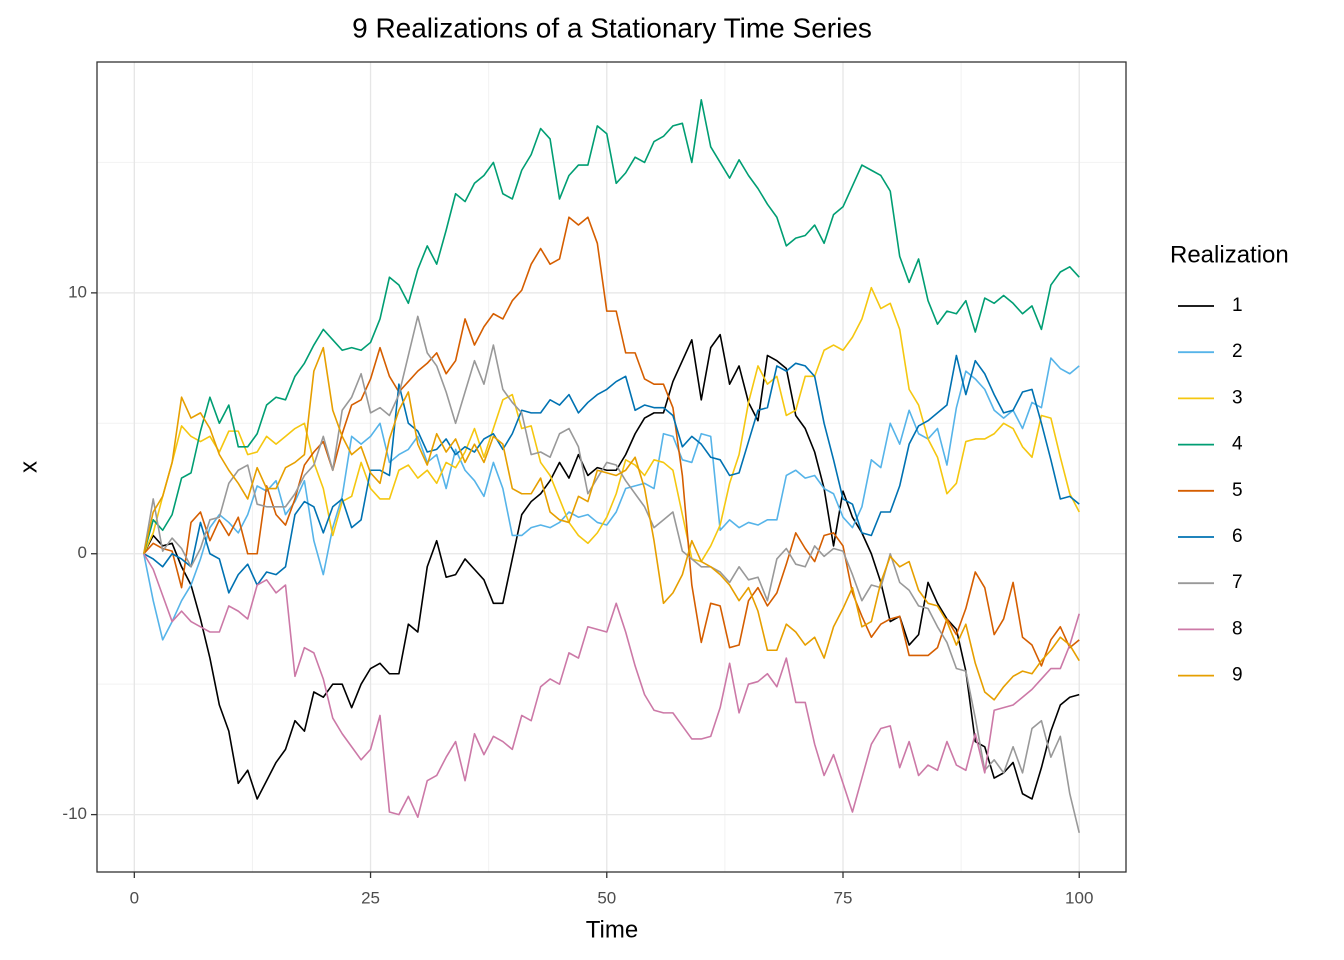  What do you see at coordinates (1237, 397) in the screenshot?
I see `legend-label: 3` at bounding box center [1237, 397].